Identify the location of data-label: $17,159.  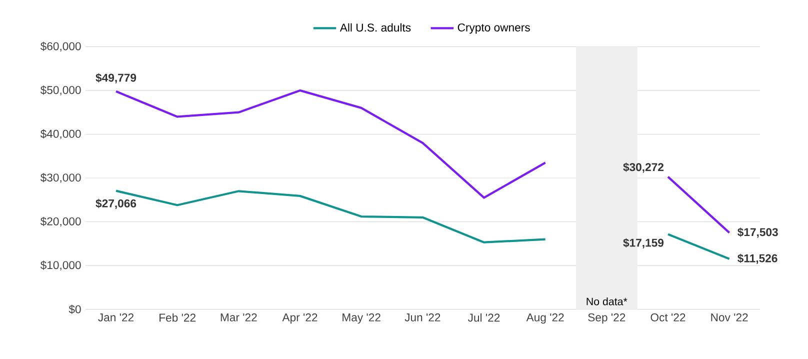
(643, 243).